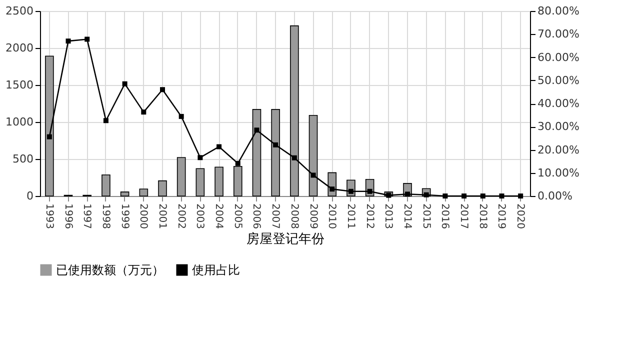  What do you see at coordinates (388, 216) in the screenshot?
I see `x-tick-label: 2013` at bounding box center [388, 216].